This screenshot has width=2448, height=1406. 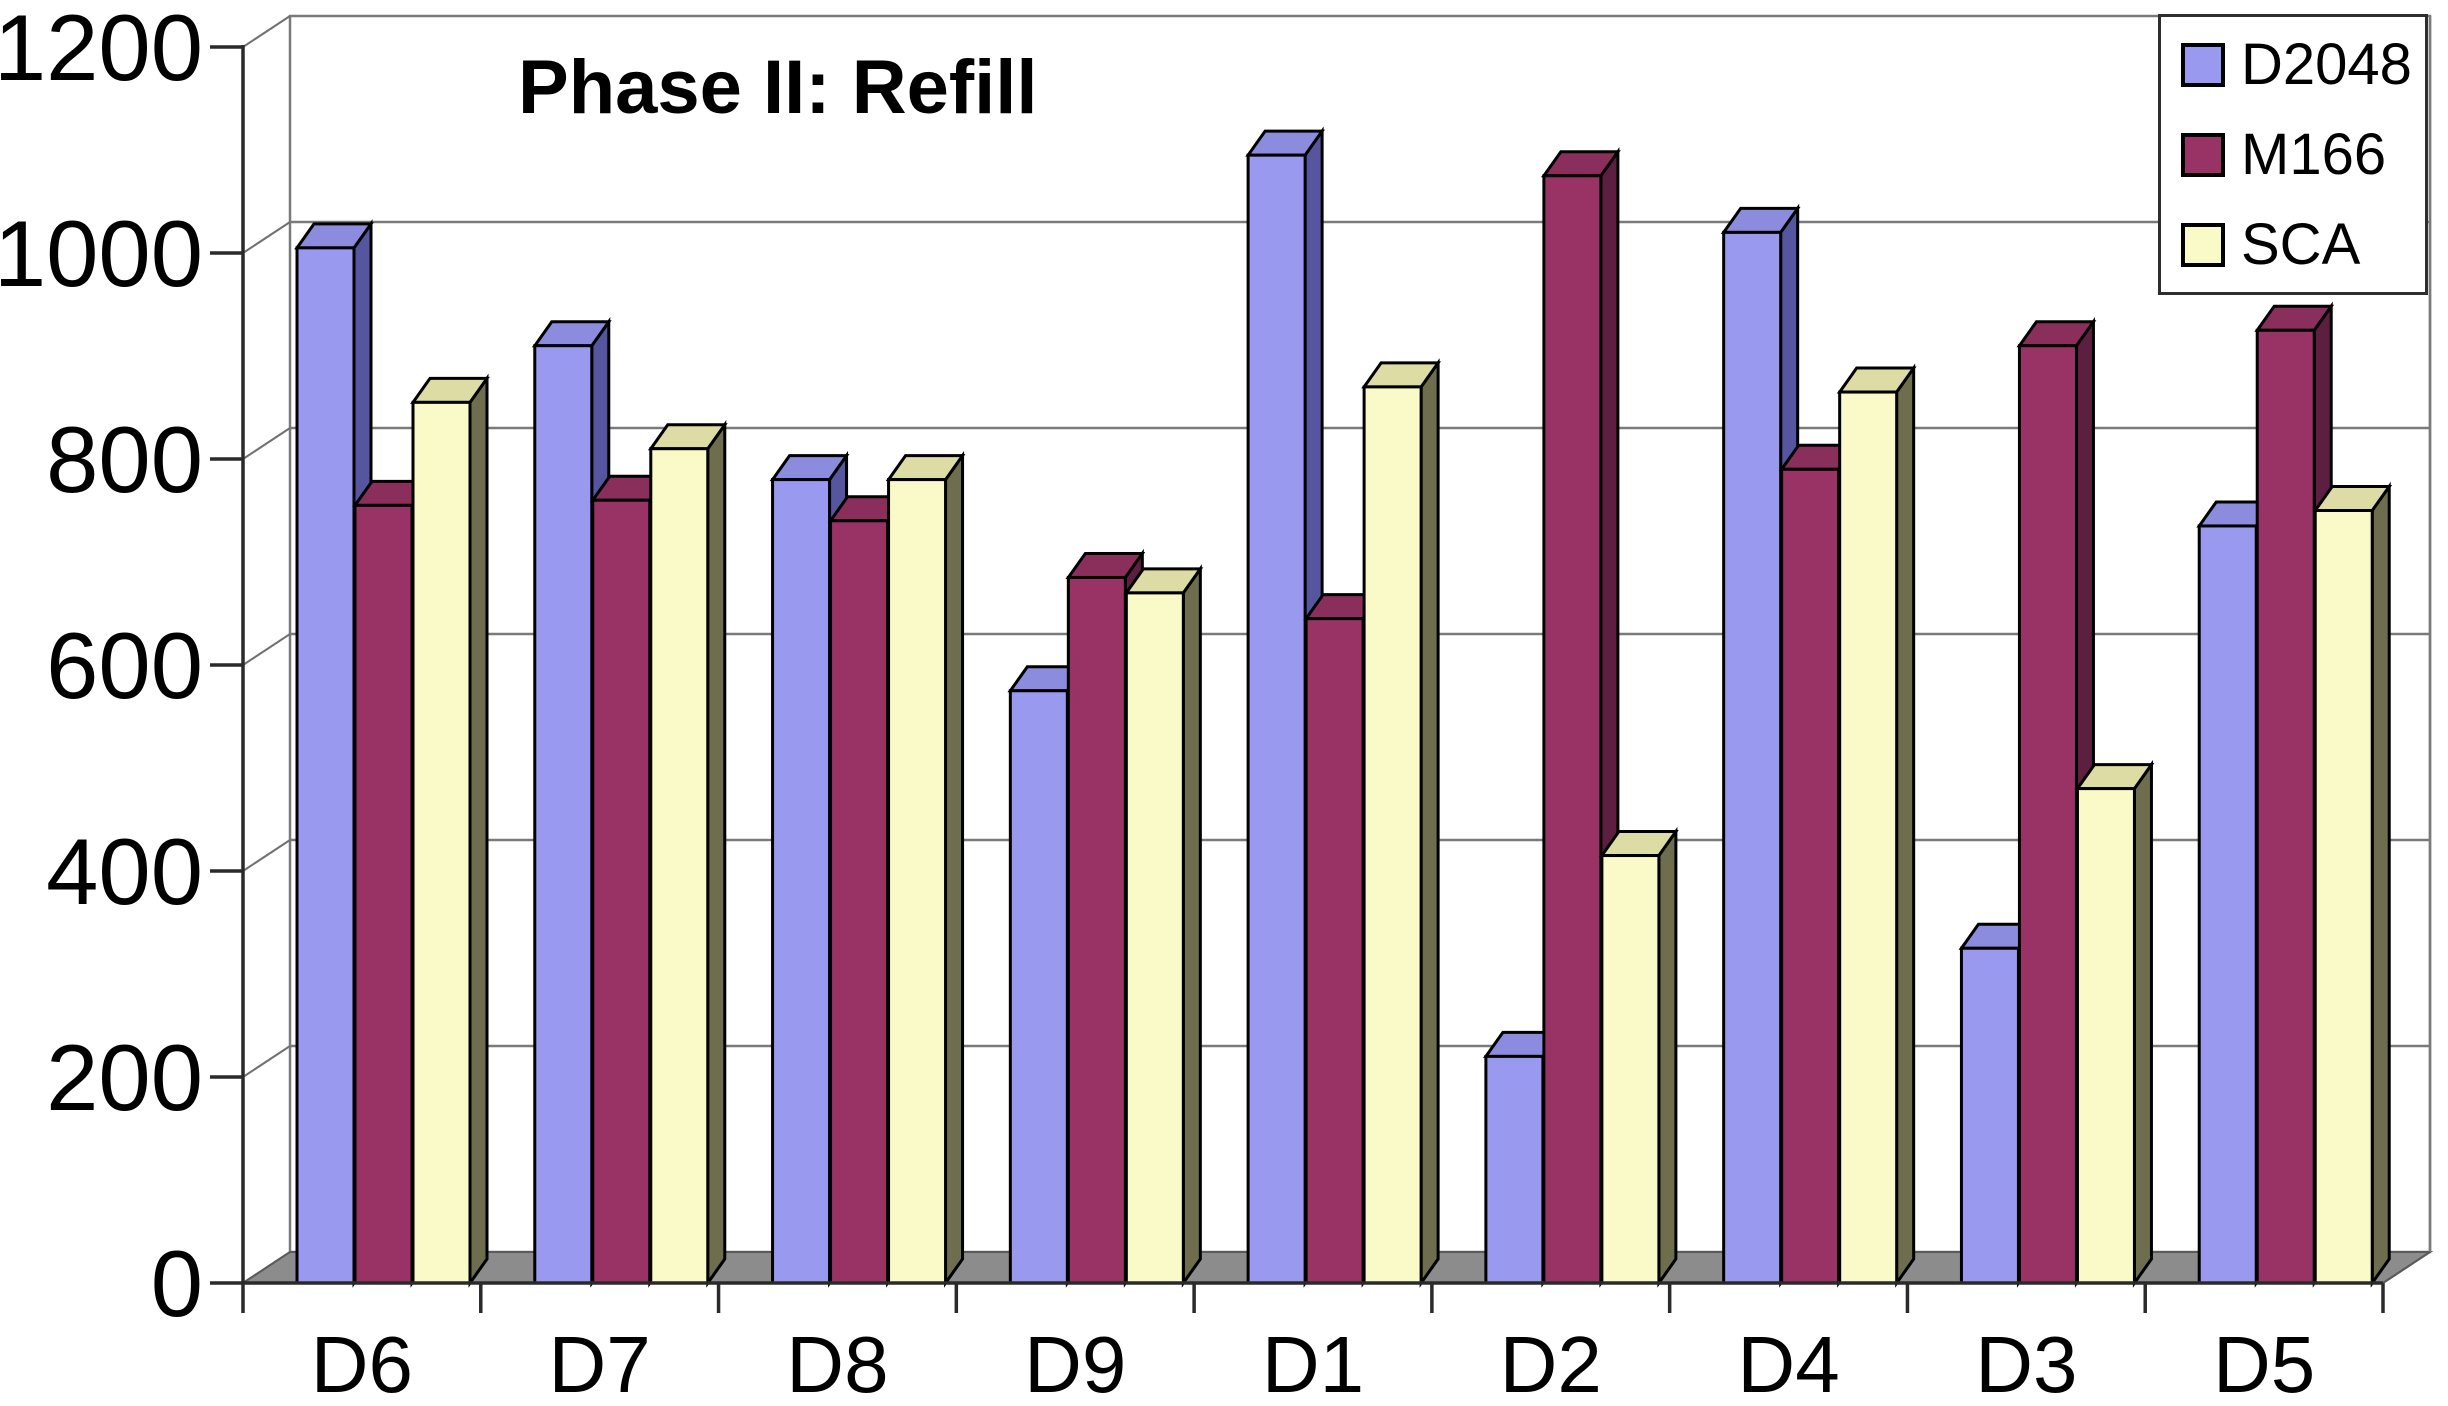 What do you see at coordinates (778, 87) in the screenshot?
I see `chart-title: Phase II: Refill` at bounding box center [778, 87].